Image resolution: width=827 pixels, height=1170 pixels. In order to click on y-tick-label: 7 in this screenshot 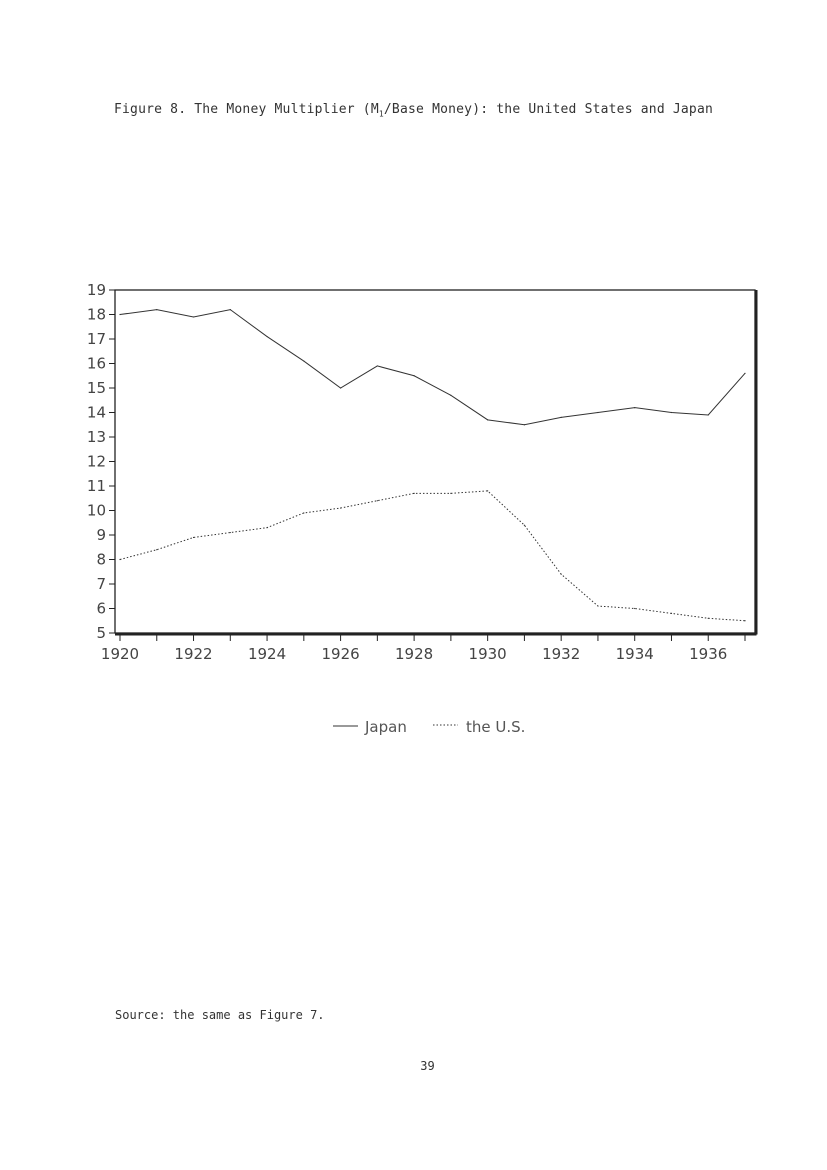, I will do `click(101, 584)`.